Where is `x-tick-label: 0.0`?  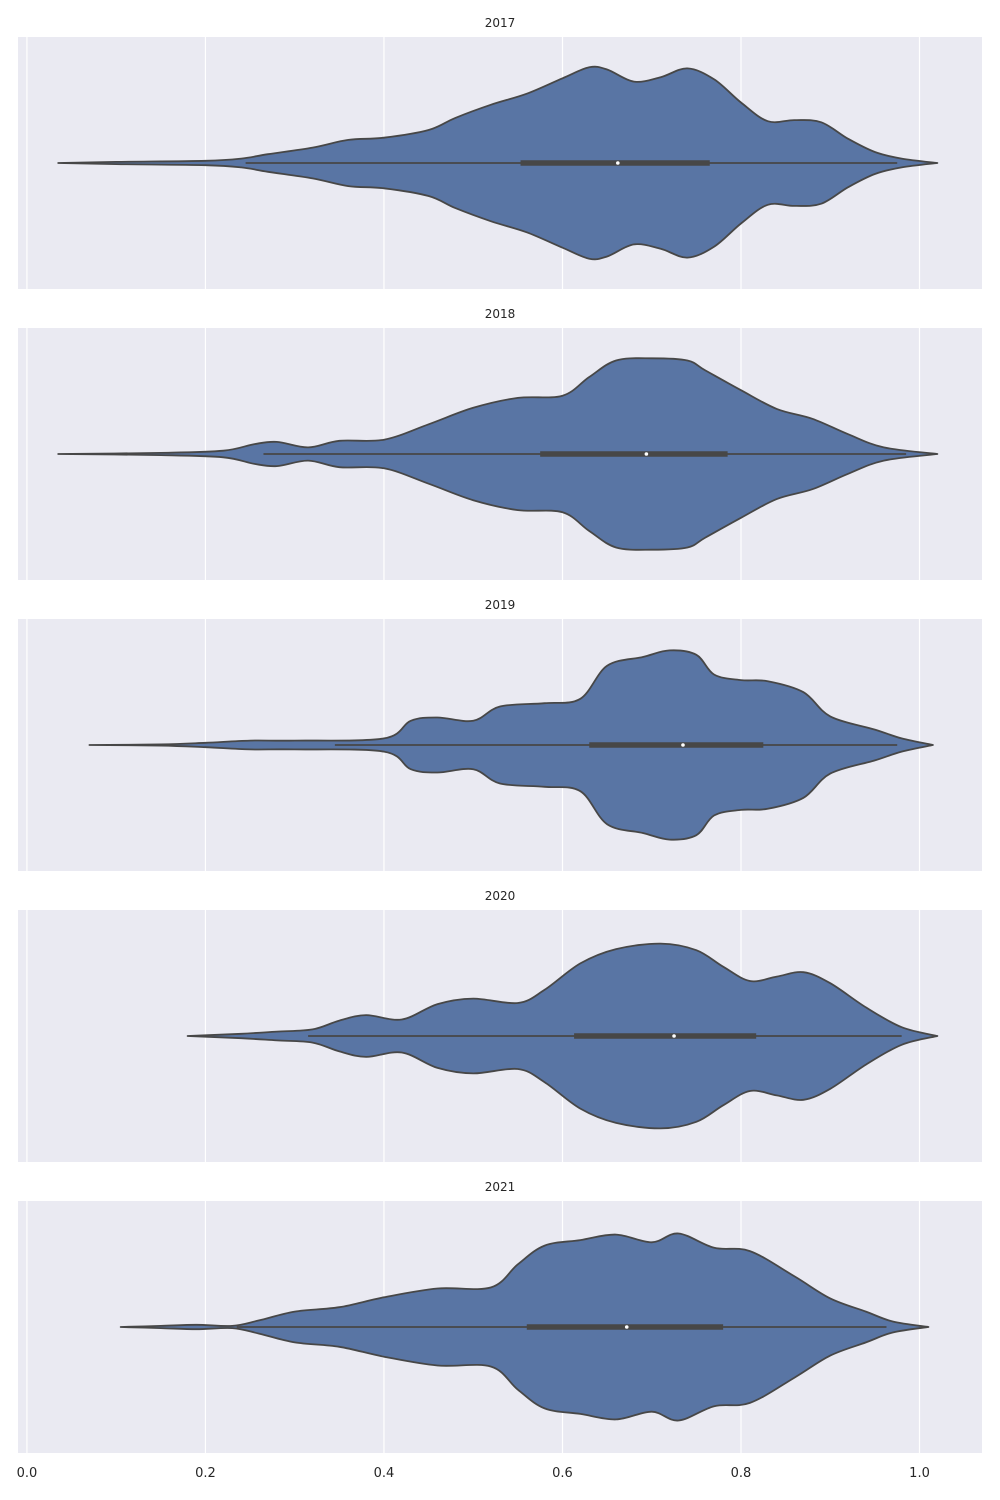
x-tick-label: 0.0 is located at coordinates (27, 1473).